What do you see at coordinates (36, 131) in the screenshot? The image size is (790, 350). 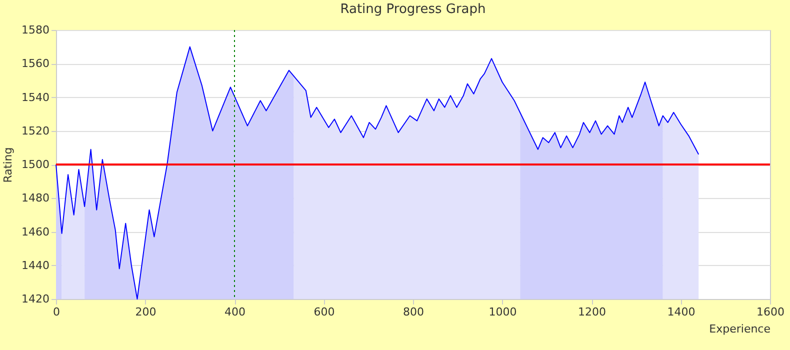 I see `y-tick-label: 1520` at bounding box center [36, 131].